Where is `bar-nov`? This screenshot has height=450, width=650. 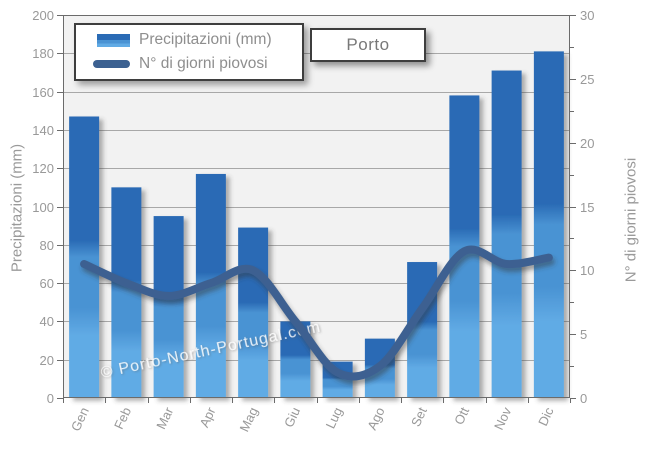 bar-nov is located at coordinates (506, 234).